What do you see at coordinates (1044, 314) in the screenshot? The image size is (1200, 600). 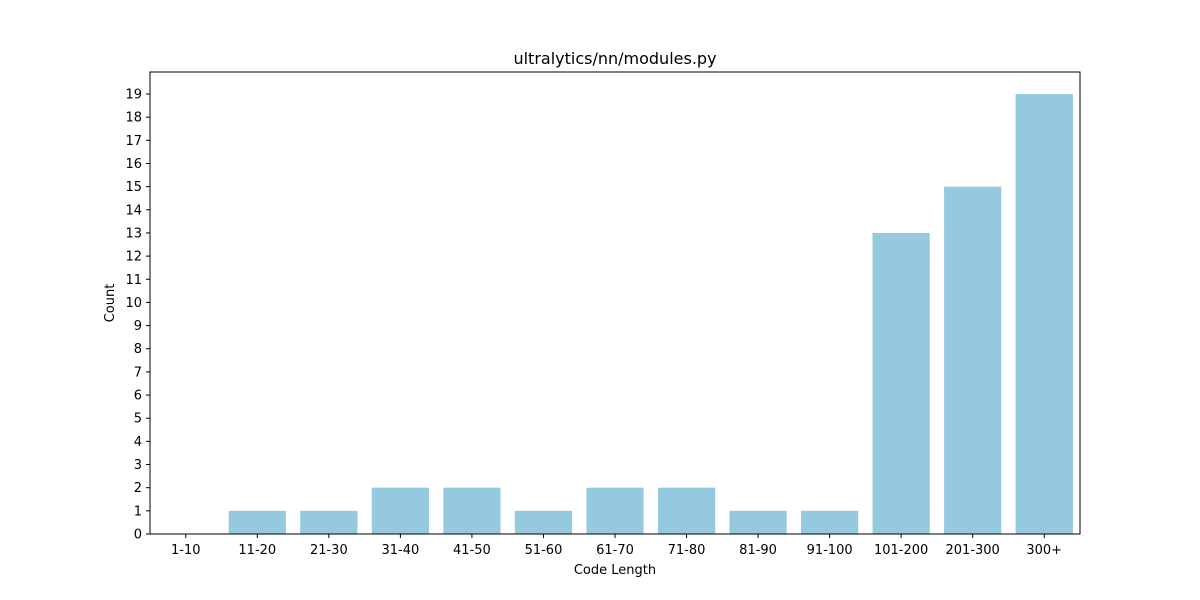 I see `bar-300+` at bounding box center [1044, 314].